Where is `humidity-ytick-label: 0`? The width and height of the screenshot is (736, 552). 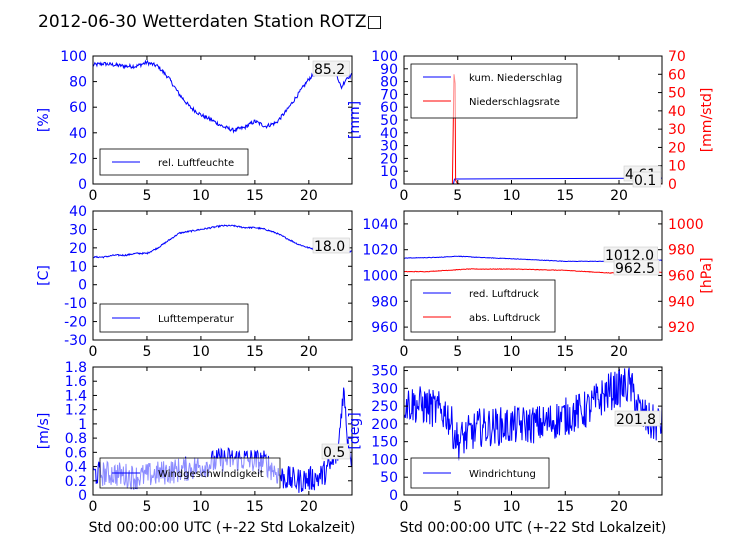
humidity-ytick-label: 0 is located at coordinates (82, 185).